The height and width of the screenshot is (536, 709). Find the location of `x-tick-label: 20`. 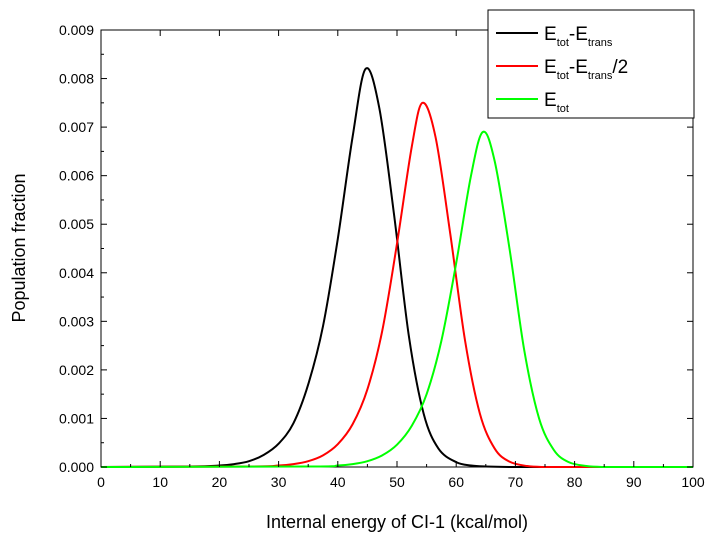

x-tick-label: 20 is located at coordinates (220, 482).